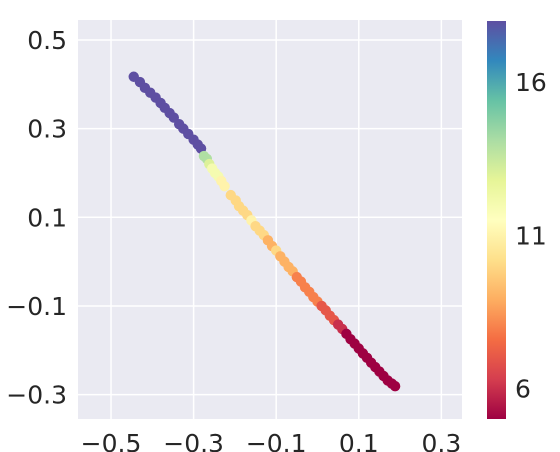 The width and height of the screenshot is (560, 452). Describe the element at coordinates (523, 388) in the screenshot. I see `colorbar-tick-label: 6` at that location.